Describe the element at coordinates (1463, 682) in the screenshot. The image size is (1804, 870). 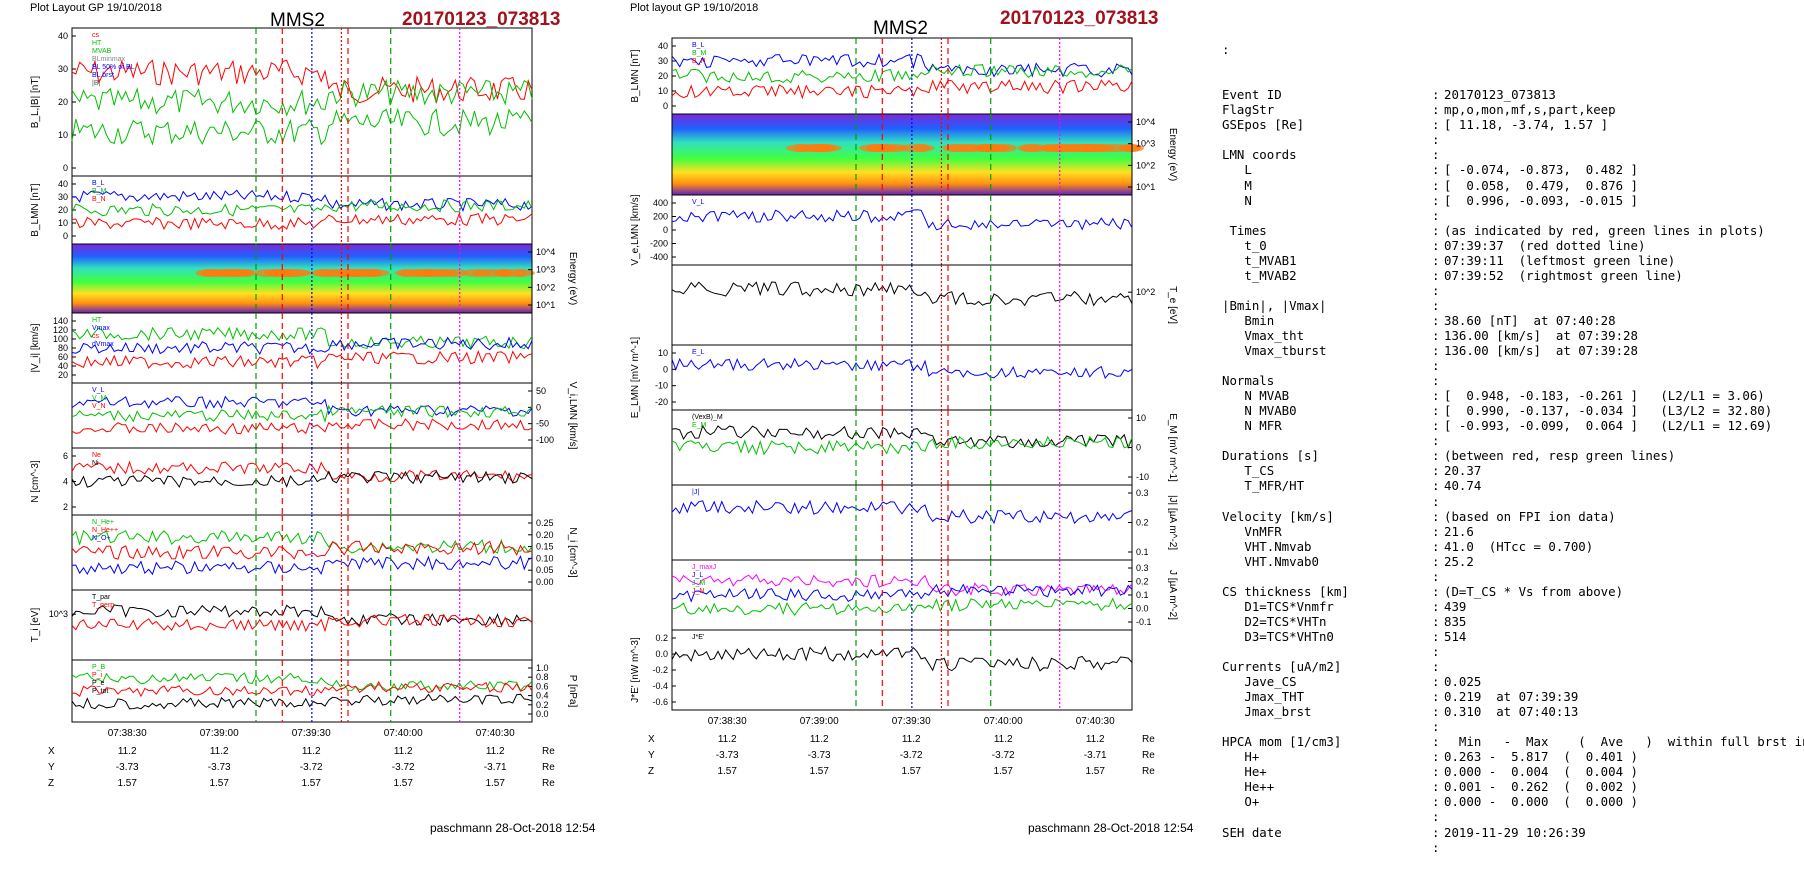
I see `summary-value: 0.025` at that location.